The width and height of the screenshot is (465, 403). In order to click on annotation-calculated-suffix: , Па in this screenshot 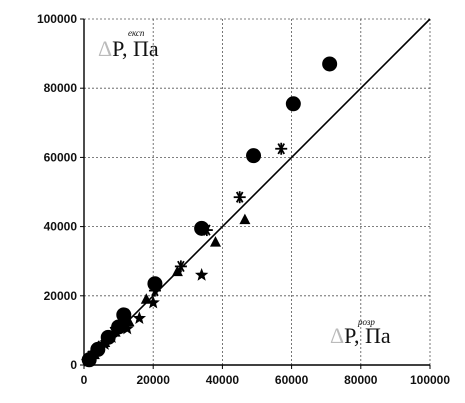, I will do `click(372, 335)`.